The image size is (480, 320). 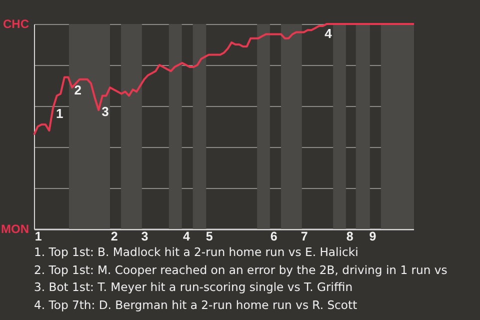 I want to click on x-tick-label: 7, so click(x=304, y=237).